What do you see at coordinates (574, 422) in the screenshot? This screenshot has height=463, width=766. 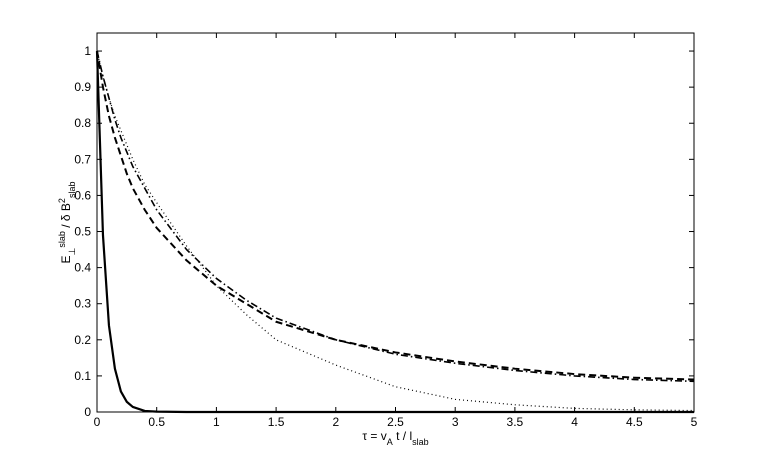 I see `x-tick-label: 4` at bounding box center [574, 422].